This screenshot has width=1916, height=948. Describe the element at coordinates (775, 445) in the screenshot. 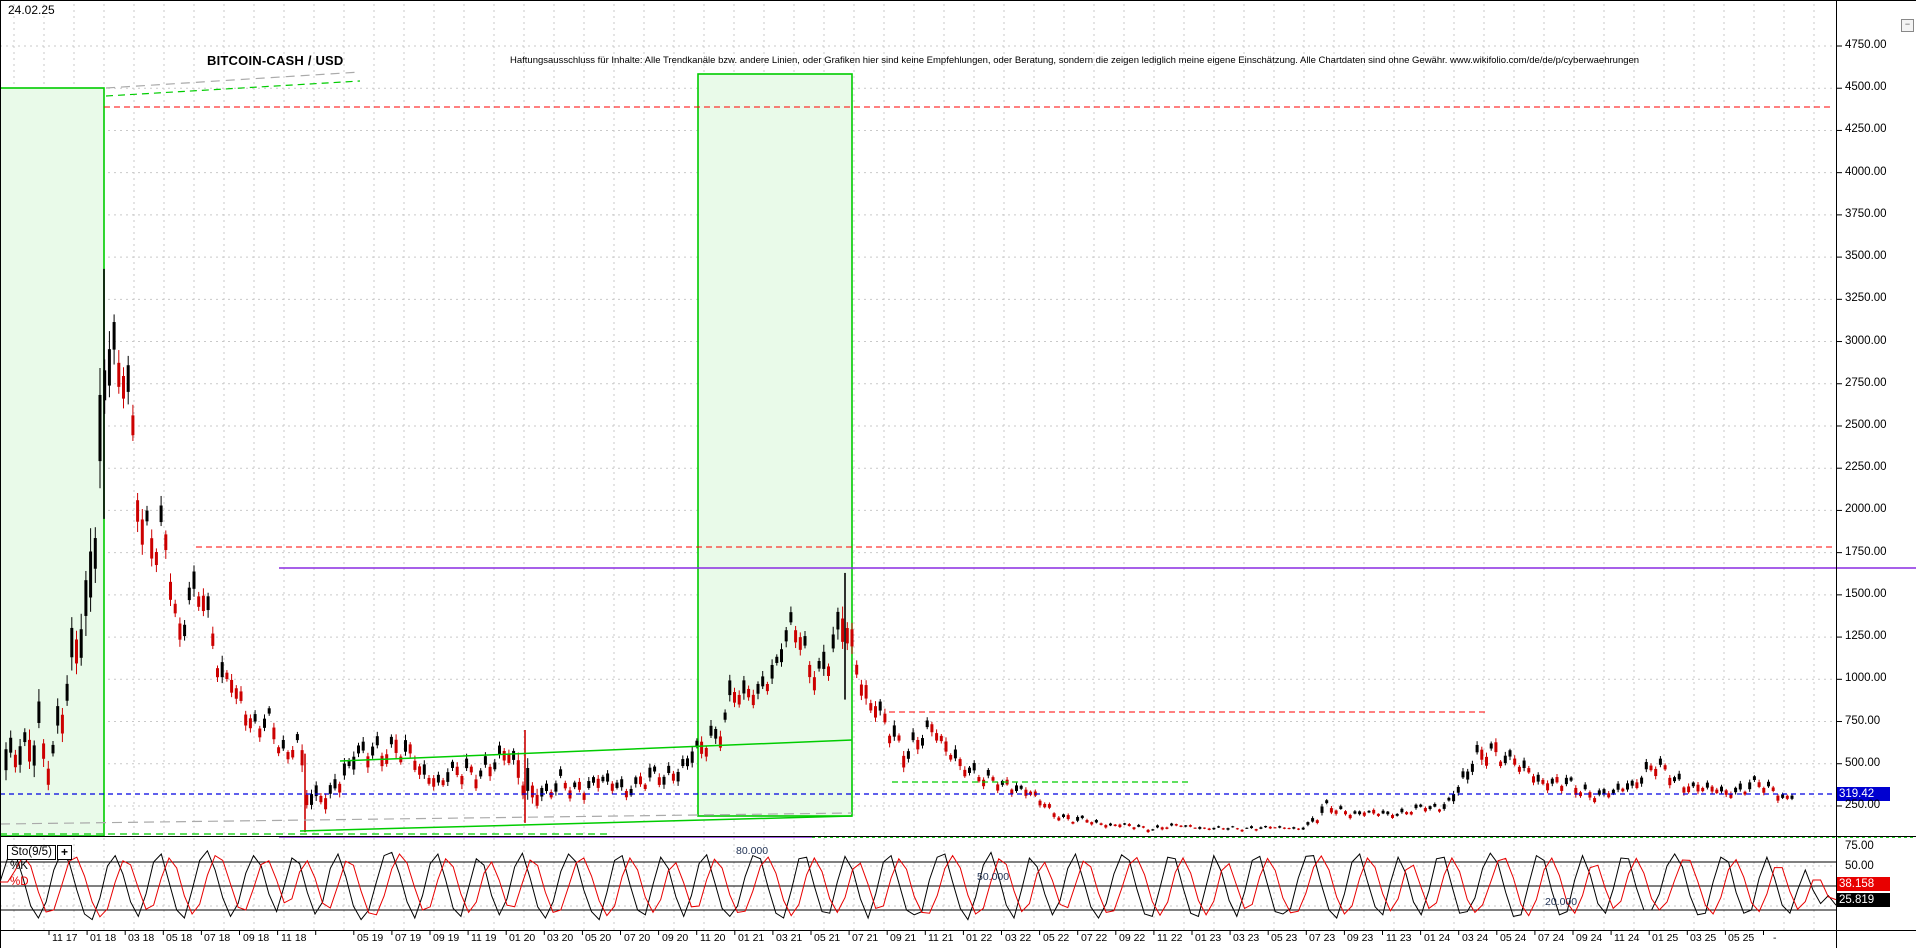

I see `highlight-box` at that location.